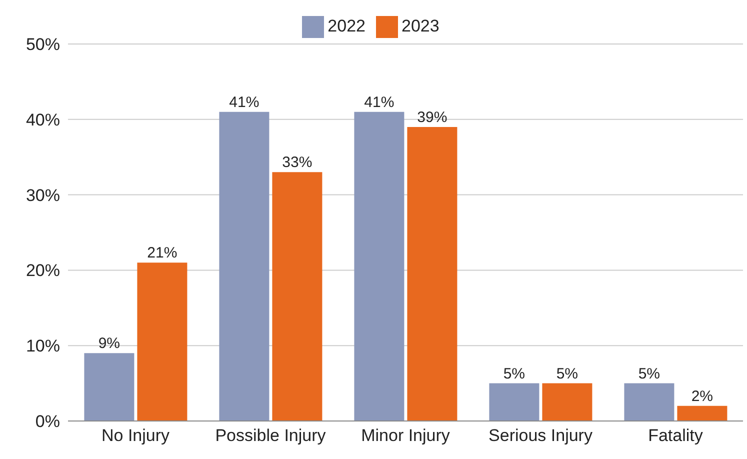 This screenshot has width=747, height=459. I want to click on x-tick-label: Fatality, so click(676, 436).